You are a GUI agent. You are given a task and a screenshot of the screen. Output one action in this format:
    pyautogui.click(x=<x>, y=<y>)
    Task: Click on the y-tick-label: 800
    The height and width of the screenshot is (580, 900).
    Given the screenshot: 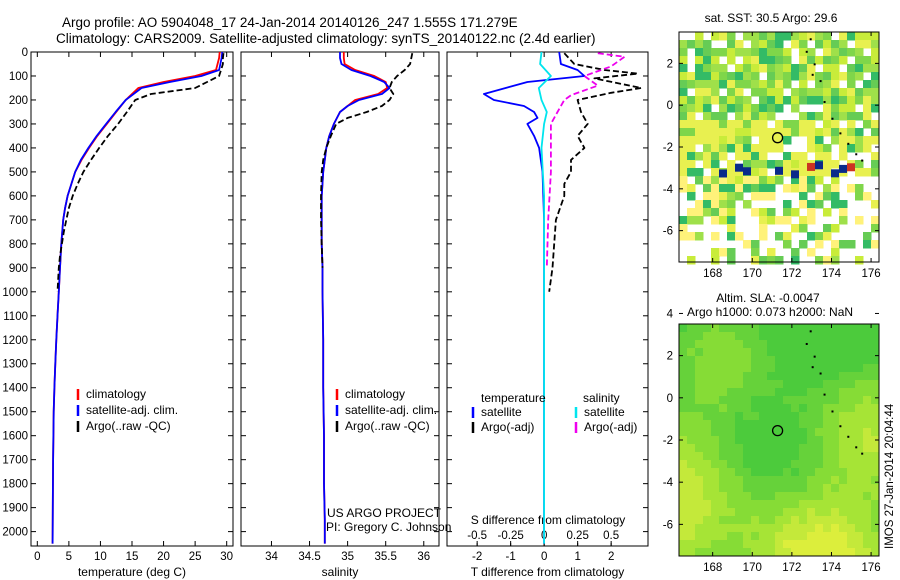 What is the action you would take?
    pyautogui.click(x=18, y=245)
    